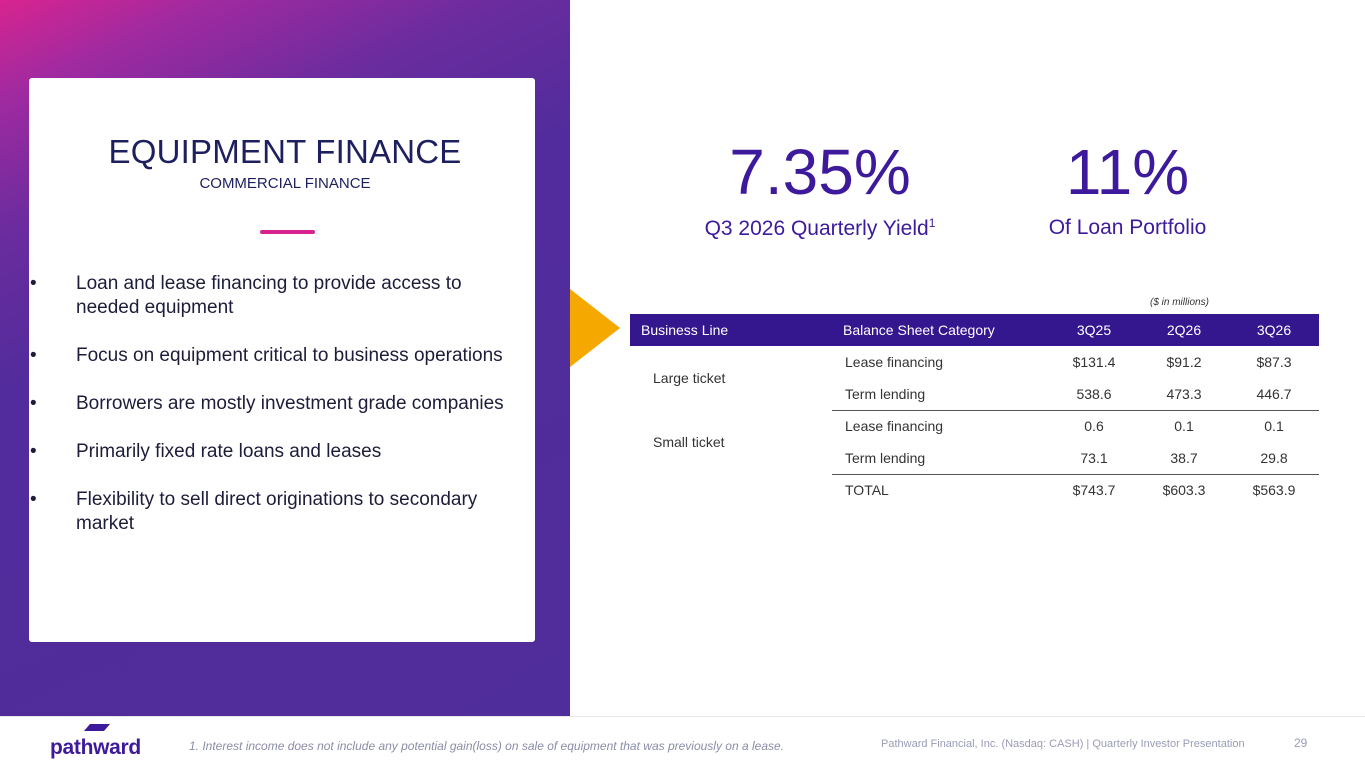  I want to click on arrow-pointer-icon, so click(595, 328).